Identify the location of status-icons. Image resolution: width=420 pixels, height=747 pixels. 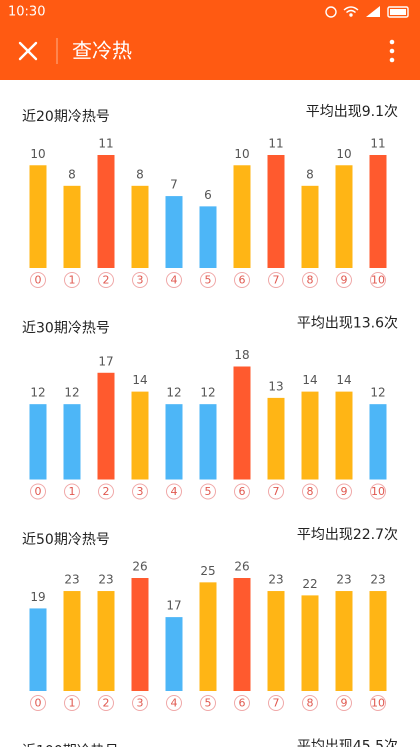
(367, 12).